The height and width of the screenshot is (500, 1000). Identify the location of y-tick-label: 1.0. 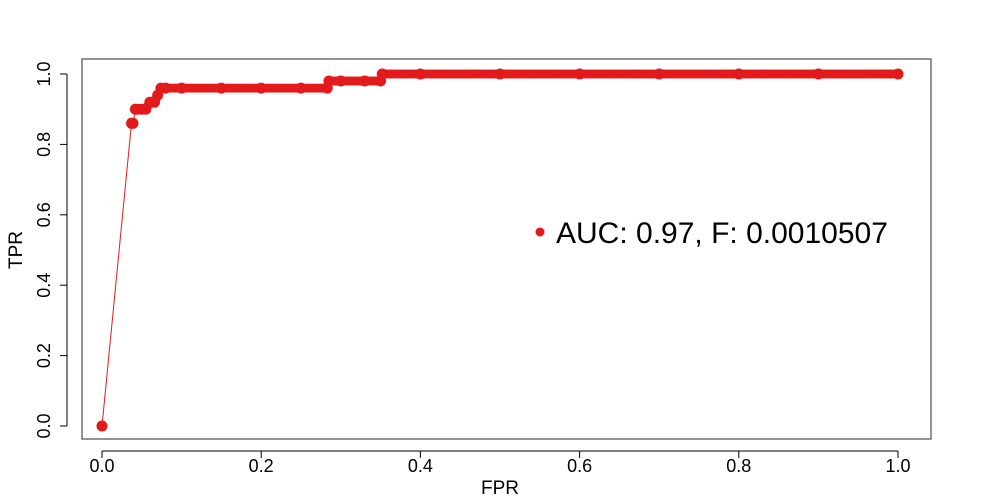
(44, 73).